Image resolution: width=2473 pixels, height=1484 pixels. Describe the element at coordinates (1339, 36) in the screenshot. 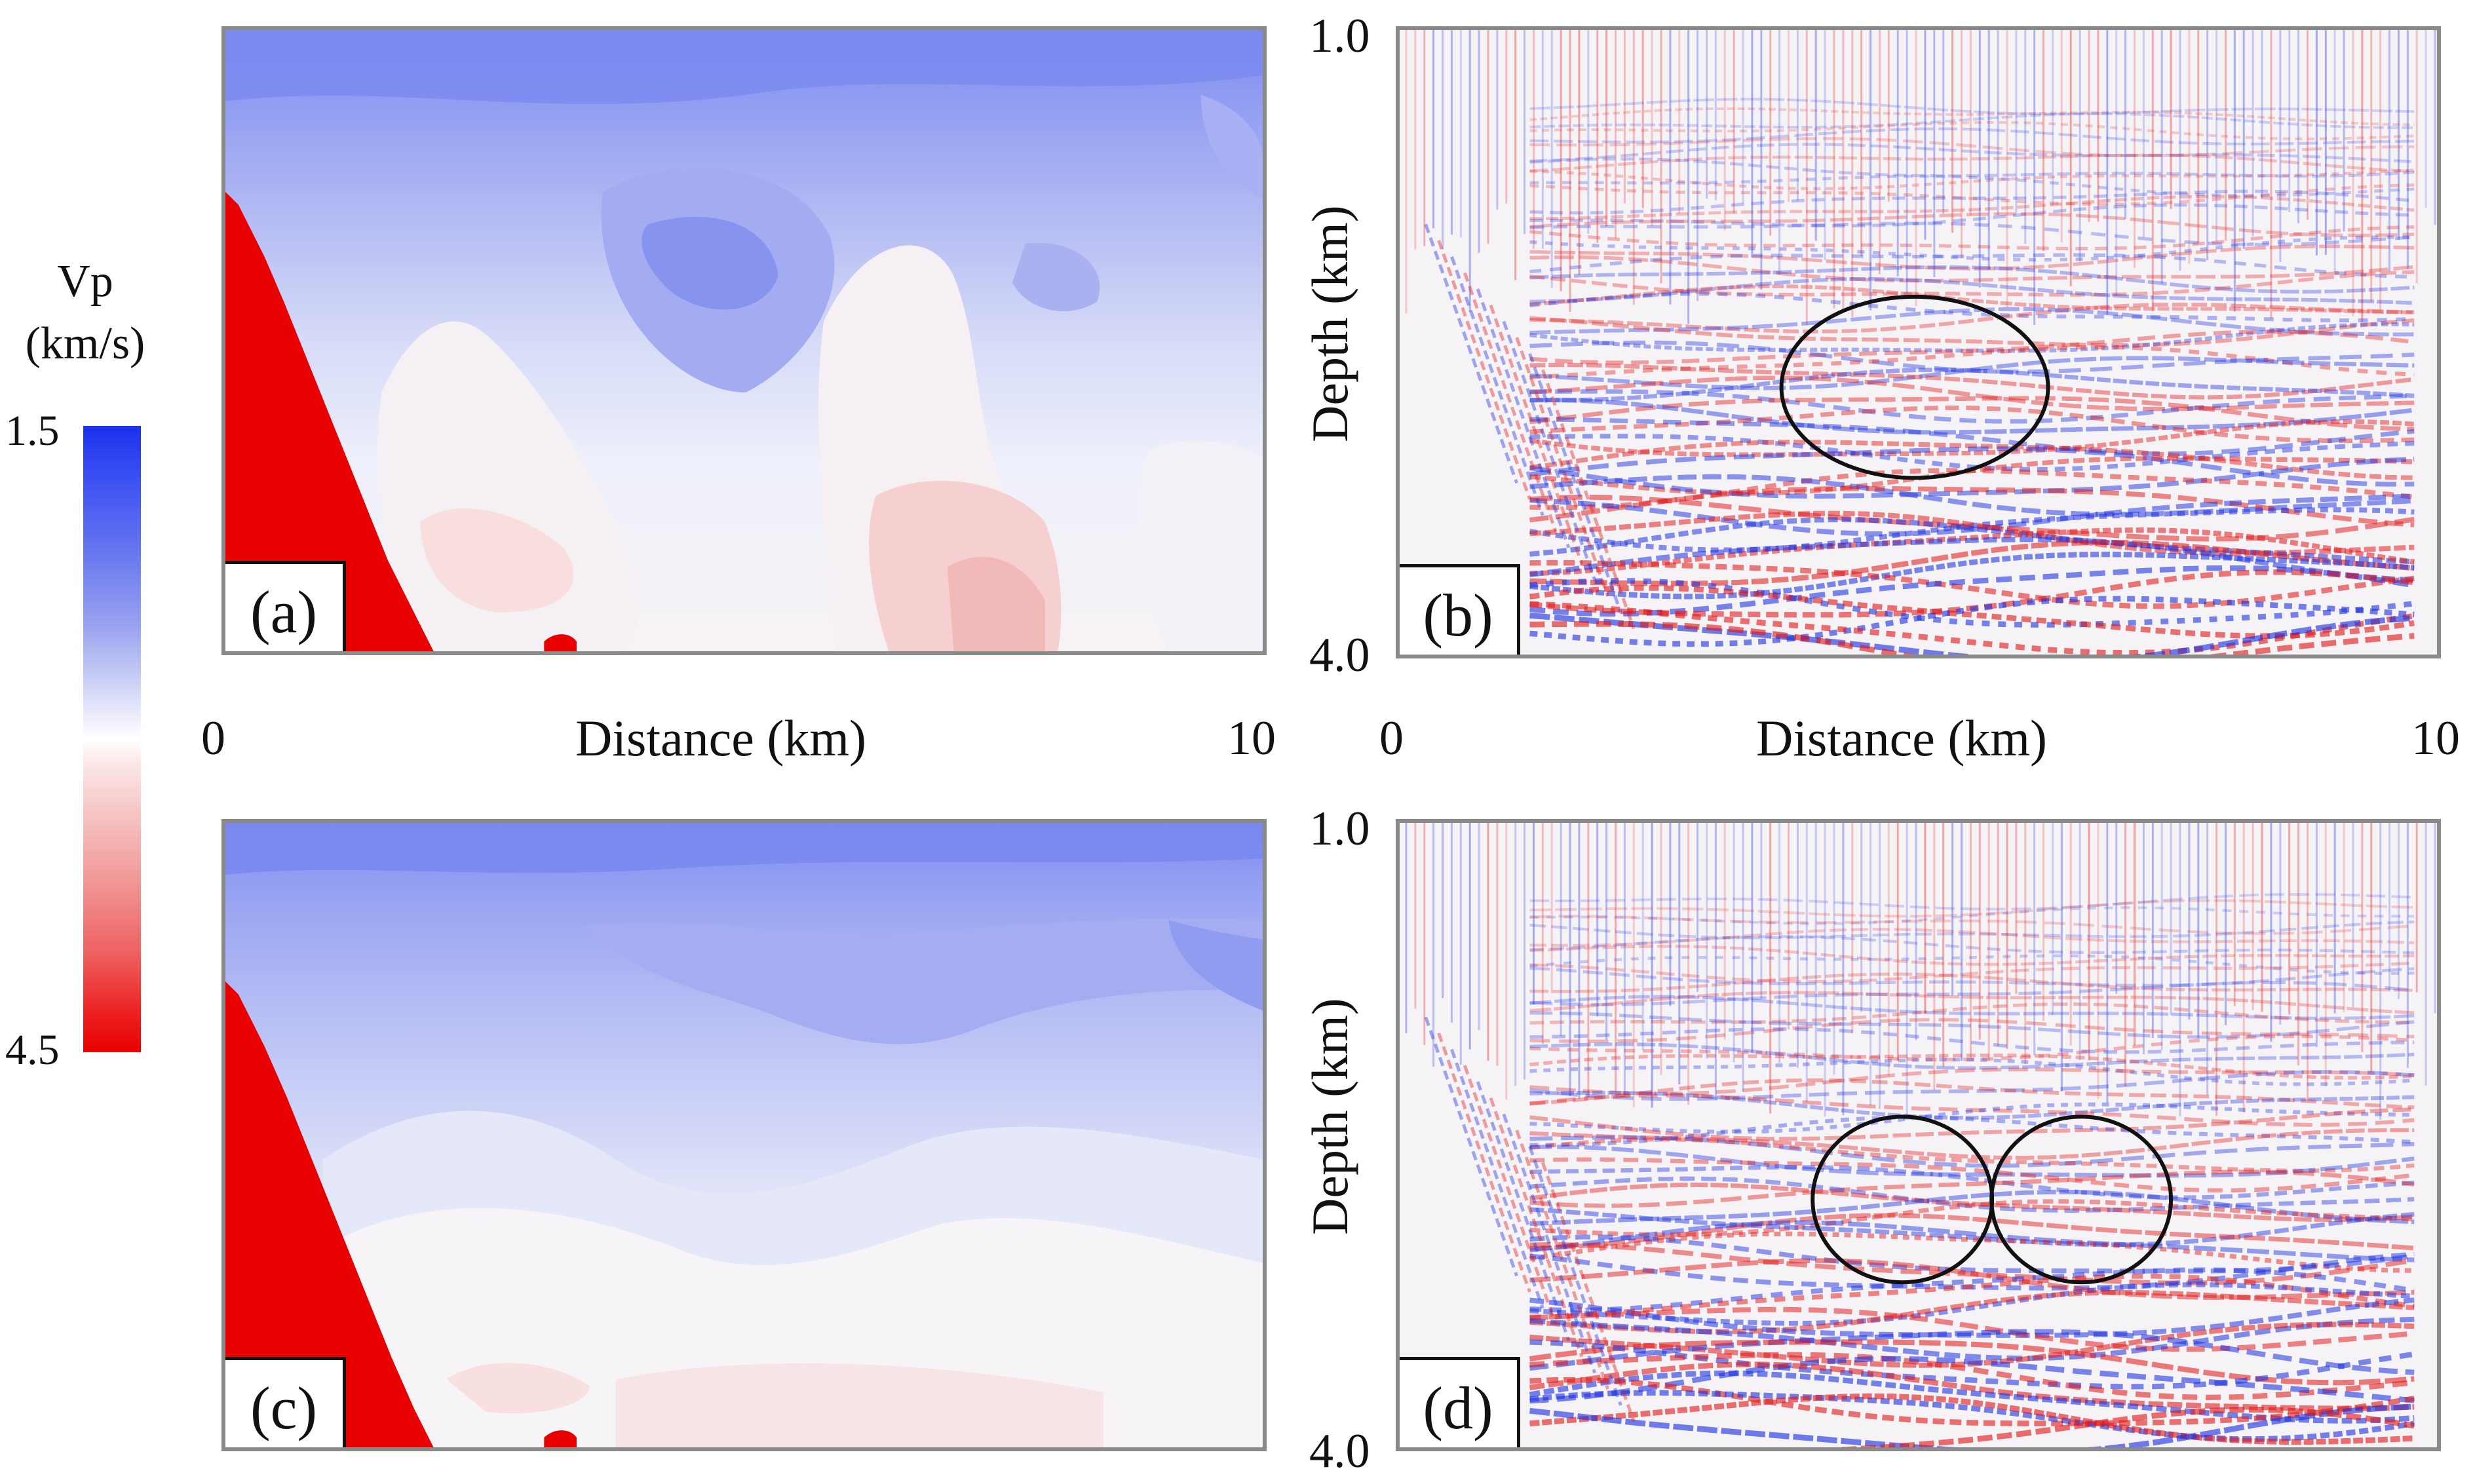

I see `depth-top-tick-b: 1.0` at that location.